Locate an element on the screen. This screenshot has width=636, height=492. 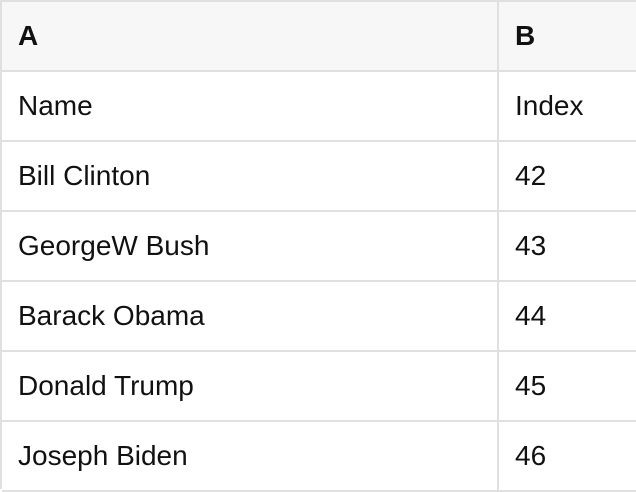
cell-name: Name is located at coordinates (250, 106).